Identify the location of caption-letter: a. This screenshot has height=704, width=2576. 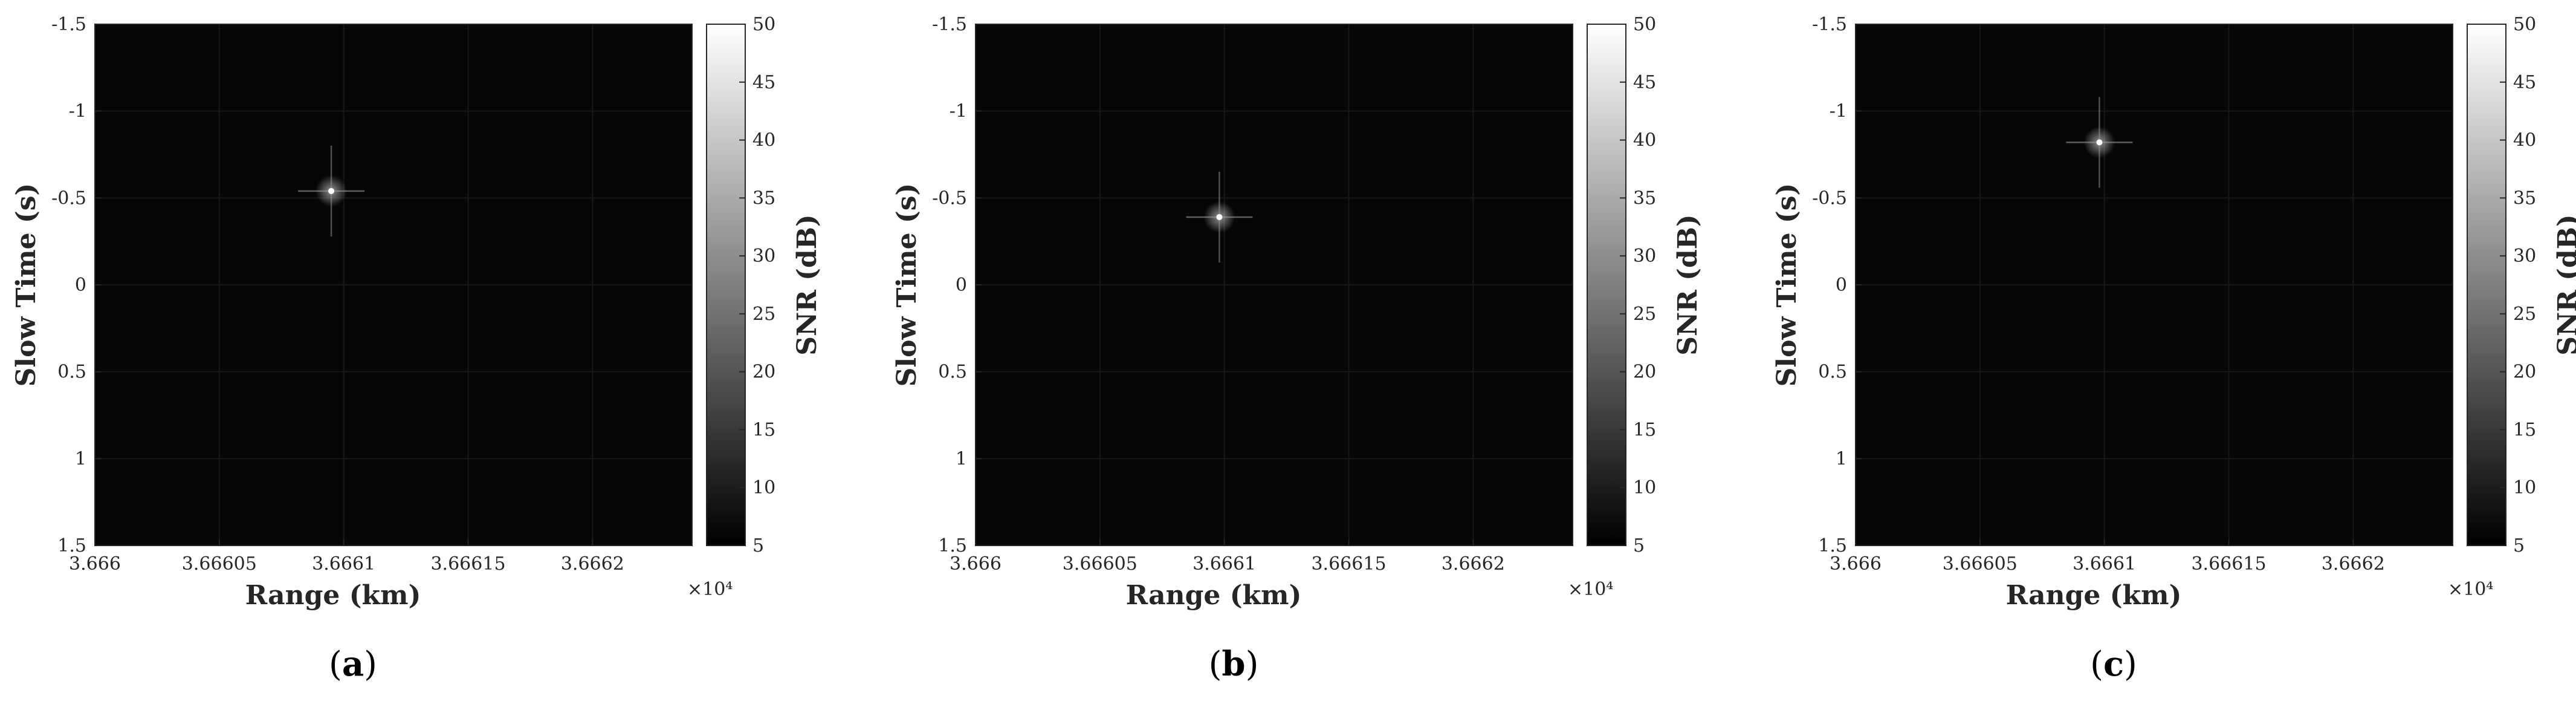
(353, 664).